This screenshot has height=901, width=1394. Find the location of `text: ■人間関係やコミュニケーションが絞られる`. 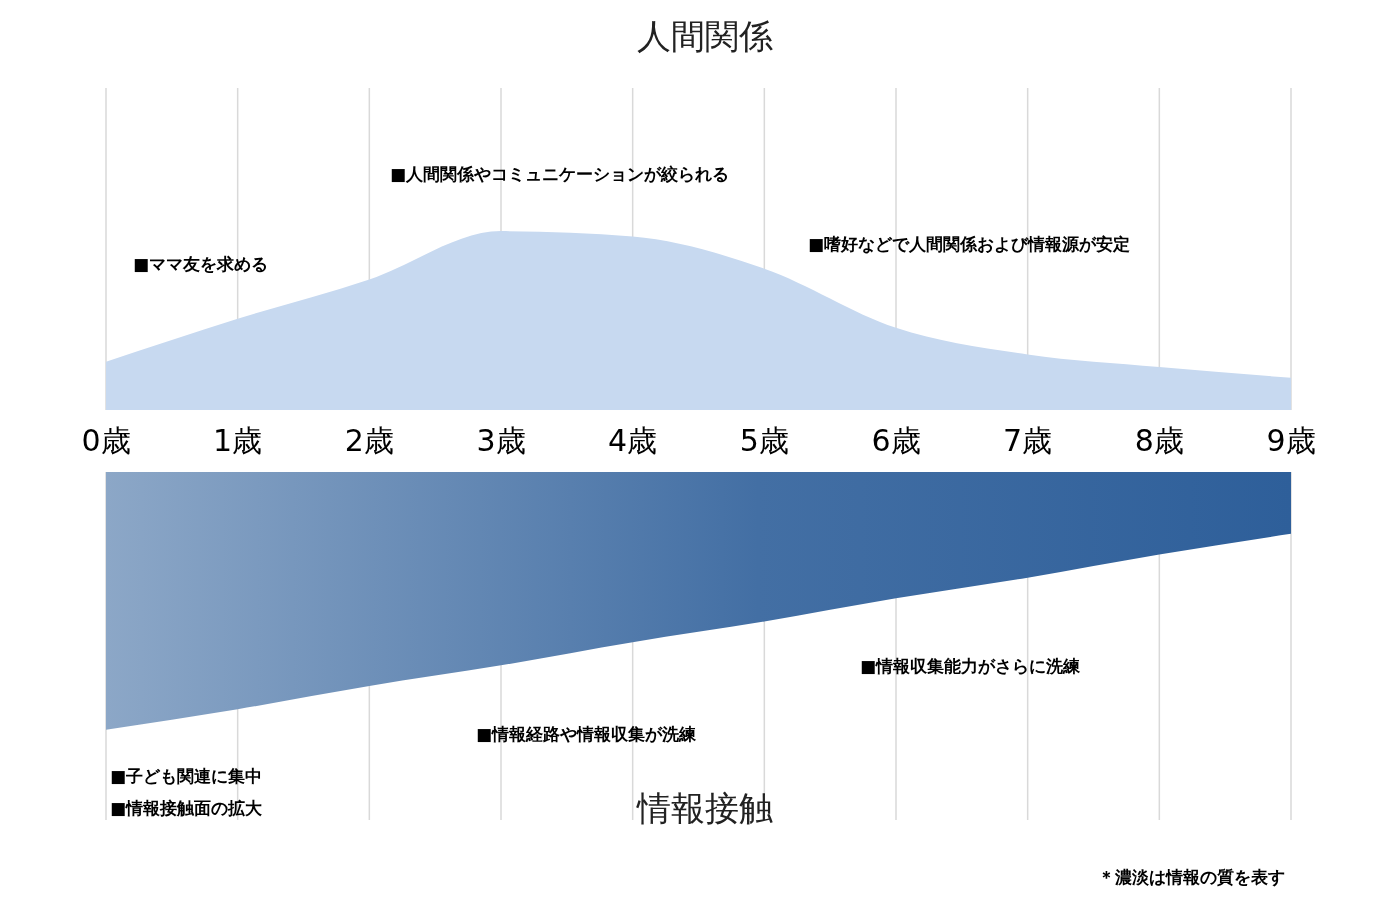

text: ■人間関係やコミュニケーションが絞られる is located at coordinates (560, 174).